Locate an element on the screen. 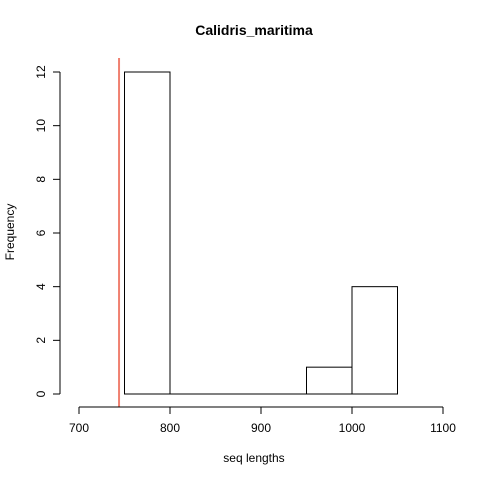  x-axis-label: seq lengths is located at coordinates (253, 458).